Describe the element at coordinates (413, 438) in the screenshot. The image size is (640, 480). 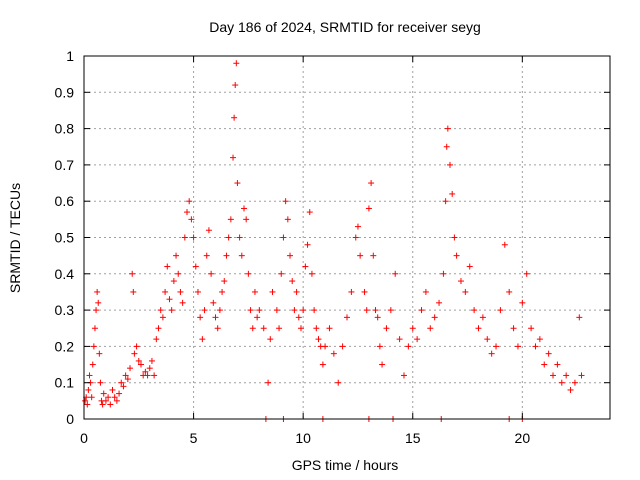
I see `x-tick-label: 15` at that location.